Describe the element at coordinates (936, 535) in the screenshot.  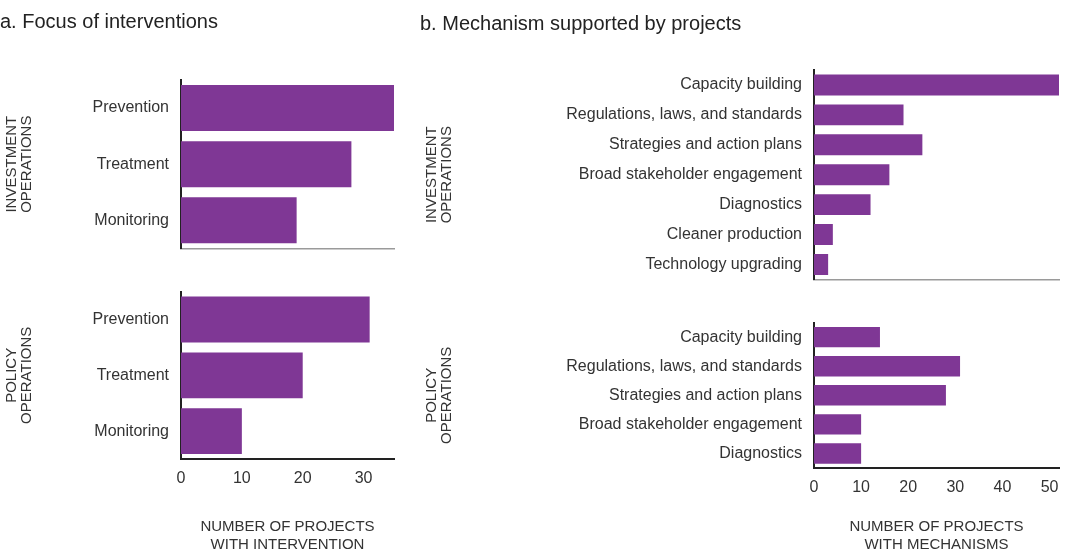
I see `x-axis-title: NUMBER OF PROJECTS WITH MECHANISMS` at that location.